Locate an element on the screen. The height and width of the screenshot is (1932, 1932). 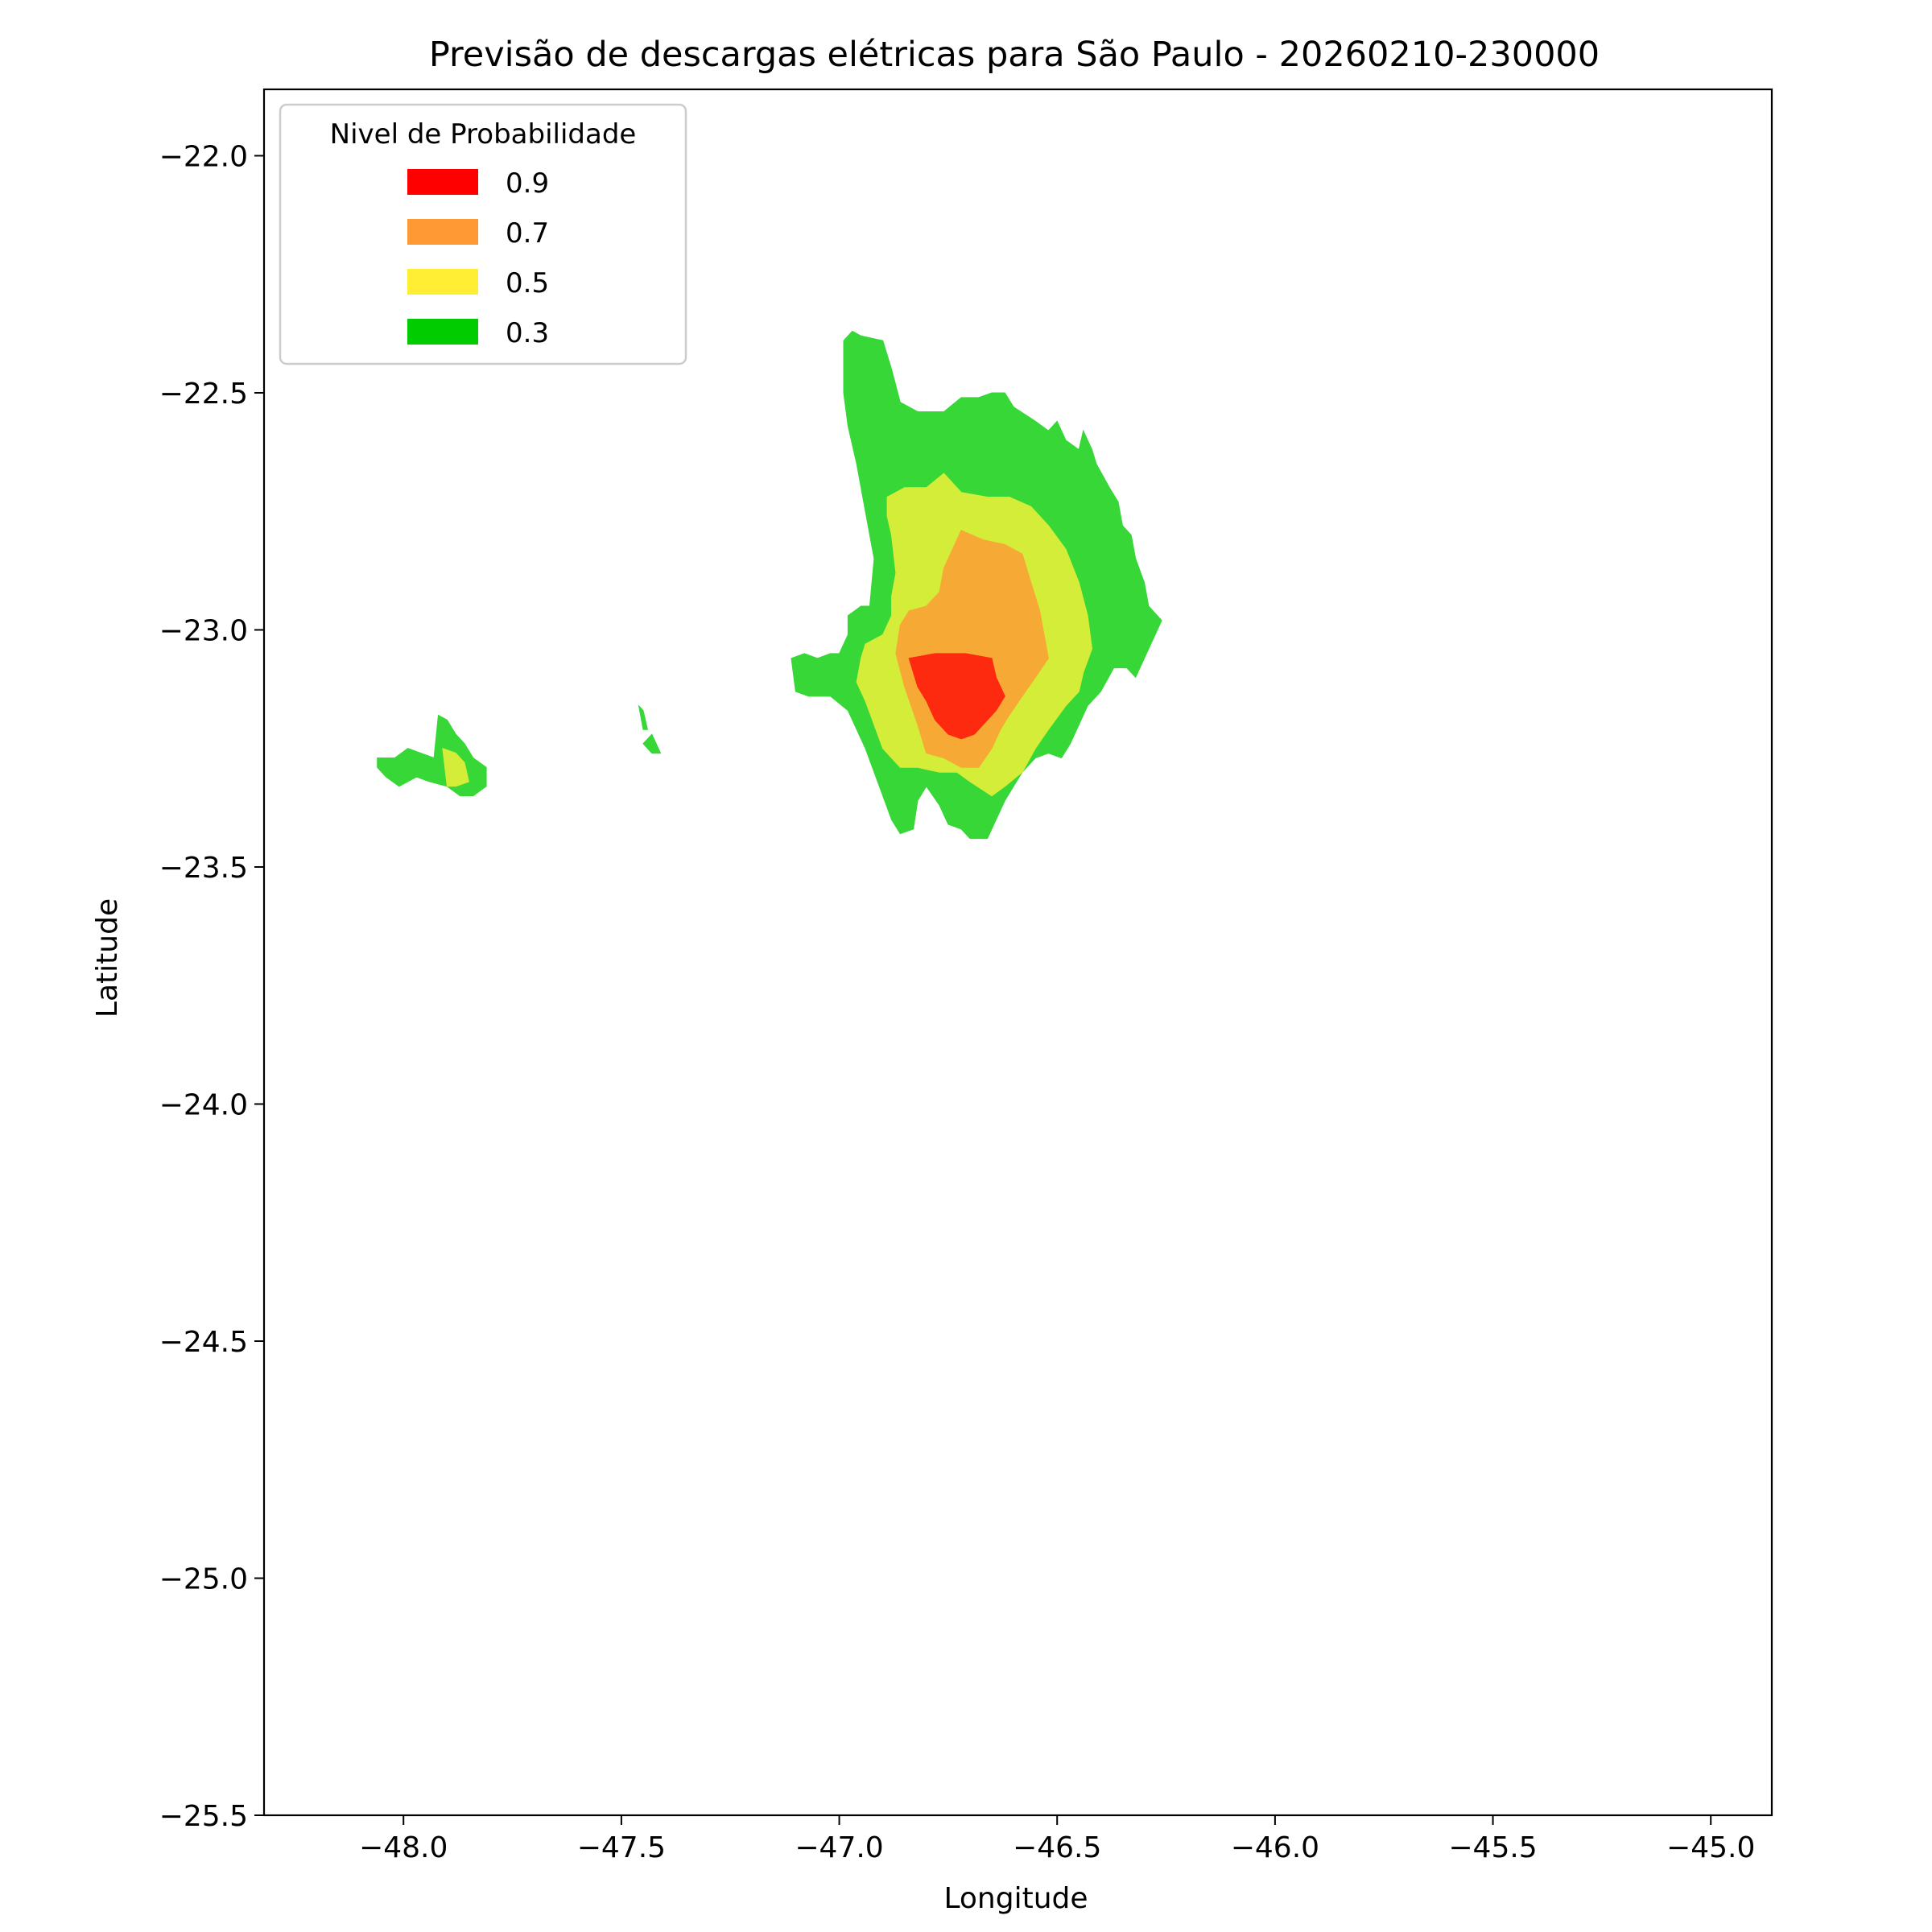
legend: Nivel de Probabilidade 0.9 0.7 0.5 0.3 is located at coordinates (483, 234).